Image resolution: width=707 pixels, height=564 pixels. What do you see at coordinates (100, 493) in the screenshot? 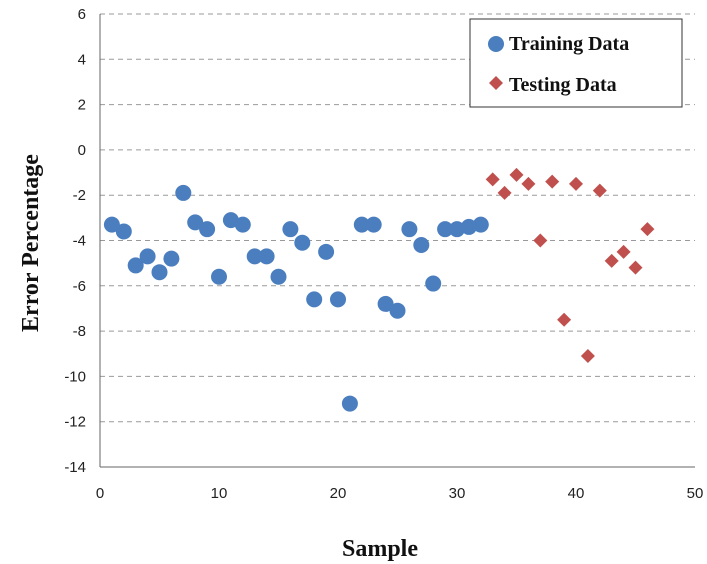
I see `x-tick-label: 0` at bounding box center [100, 493].